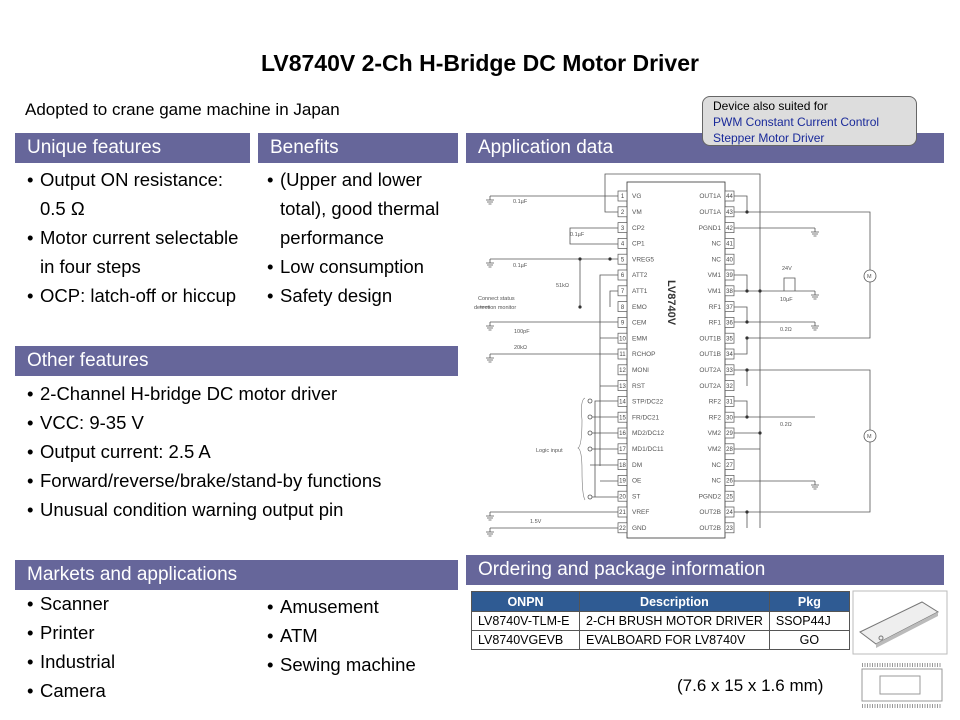  What do you see at coordinates (623, 197) in the screenshot?
I see `svg-text: 1` at bounding box center [623, 197].